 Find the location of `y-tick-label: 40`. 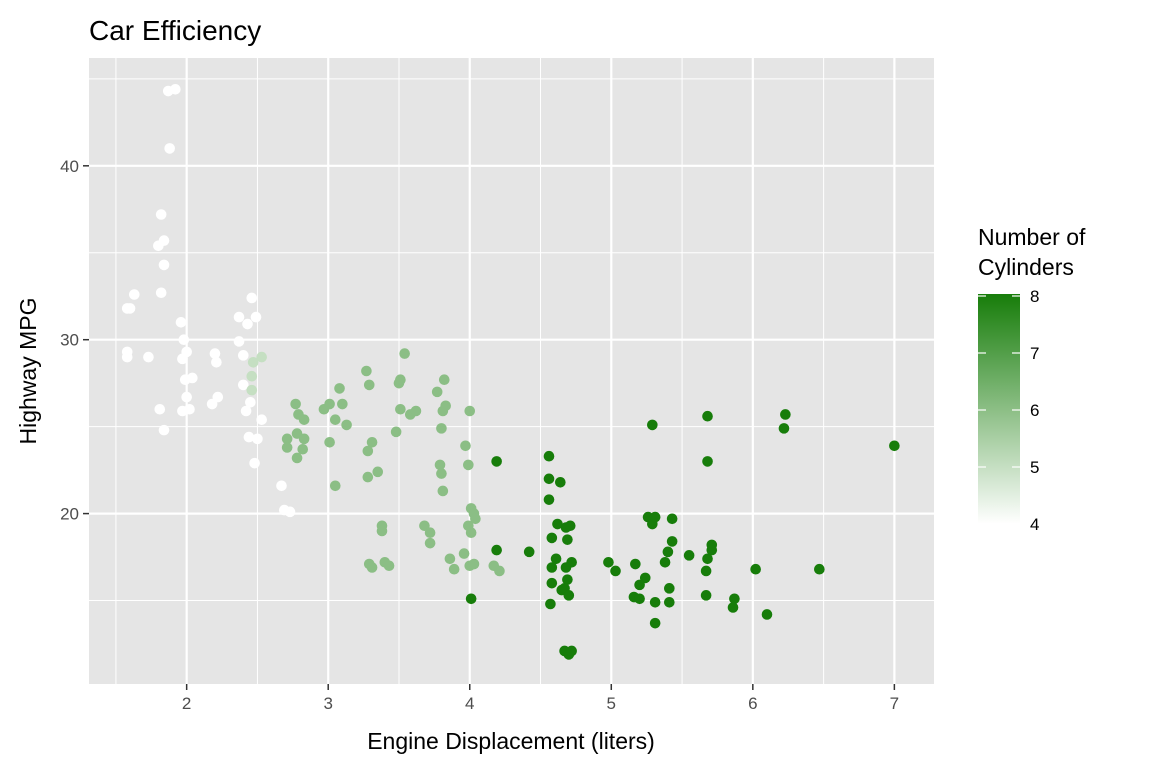

y-tick-label: 40 is located at coordinates (69, 166).